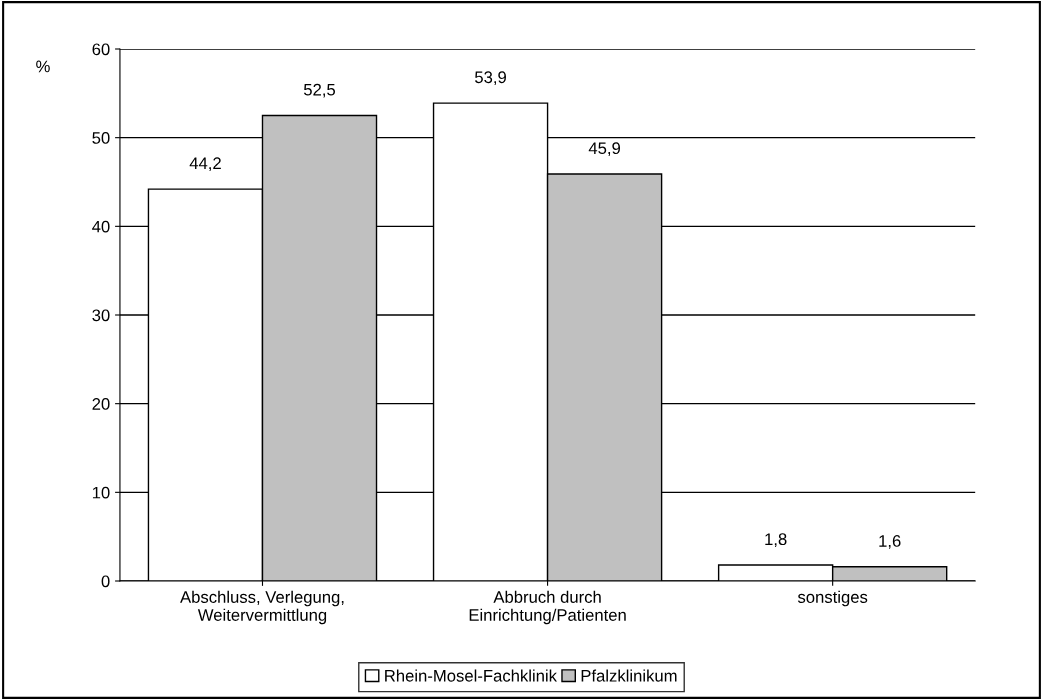  I want to click on data-label: 53,9, so click(490, 78).